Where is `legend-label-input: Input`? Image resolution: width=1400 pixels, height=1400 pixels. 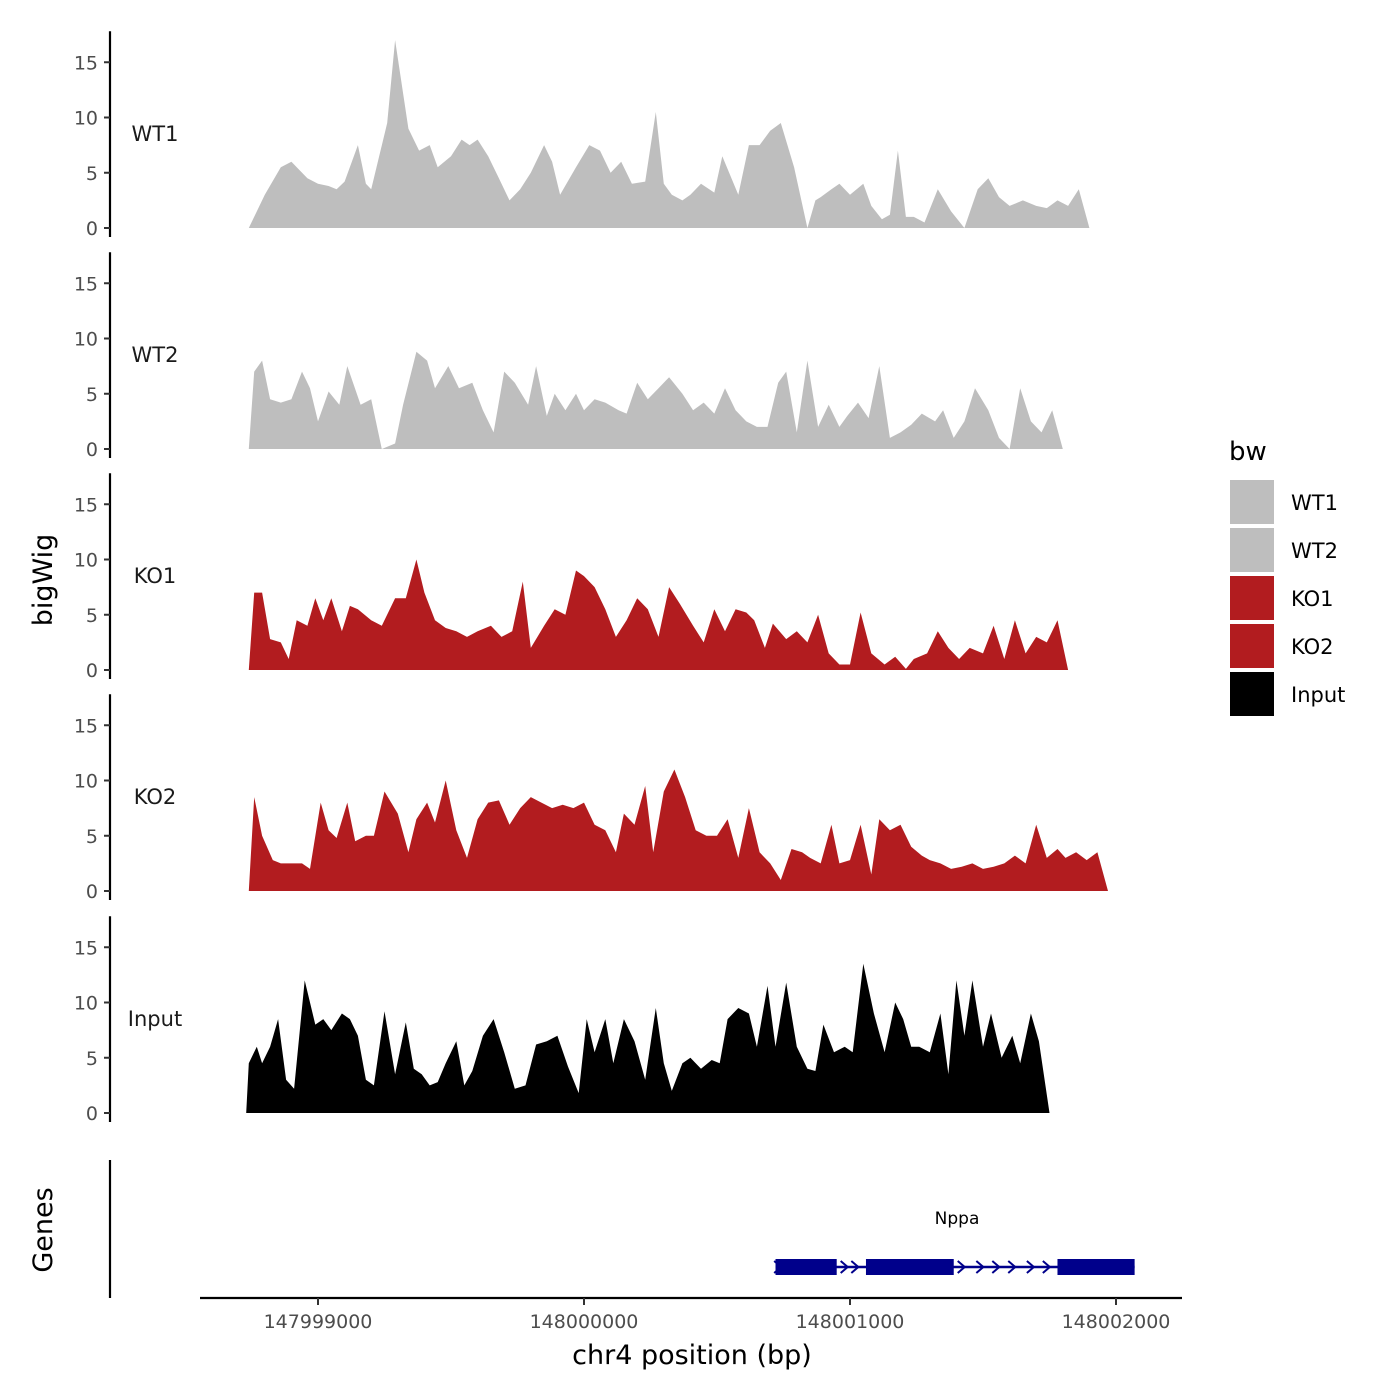 legend-label-input: Input is located at coordinates (1318, 695).